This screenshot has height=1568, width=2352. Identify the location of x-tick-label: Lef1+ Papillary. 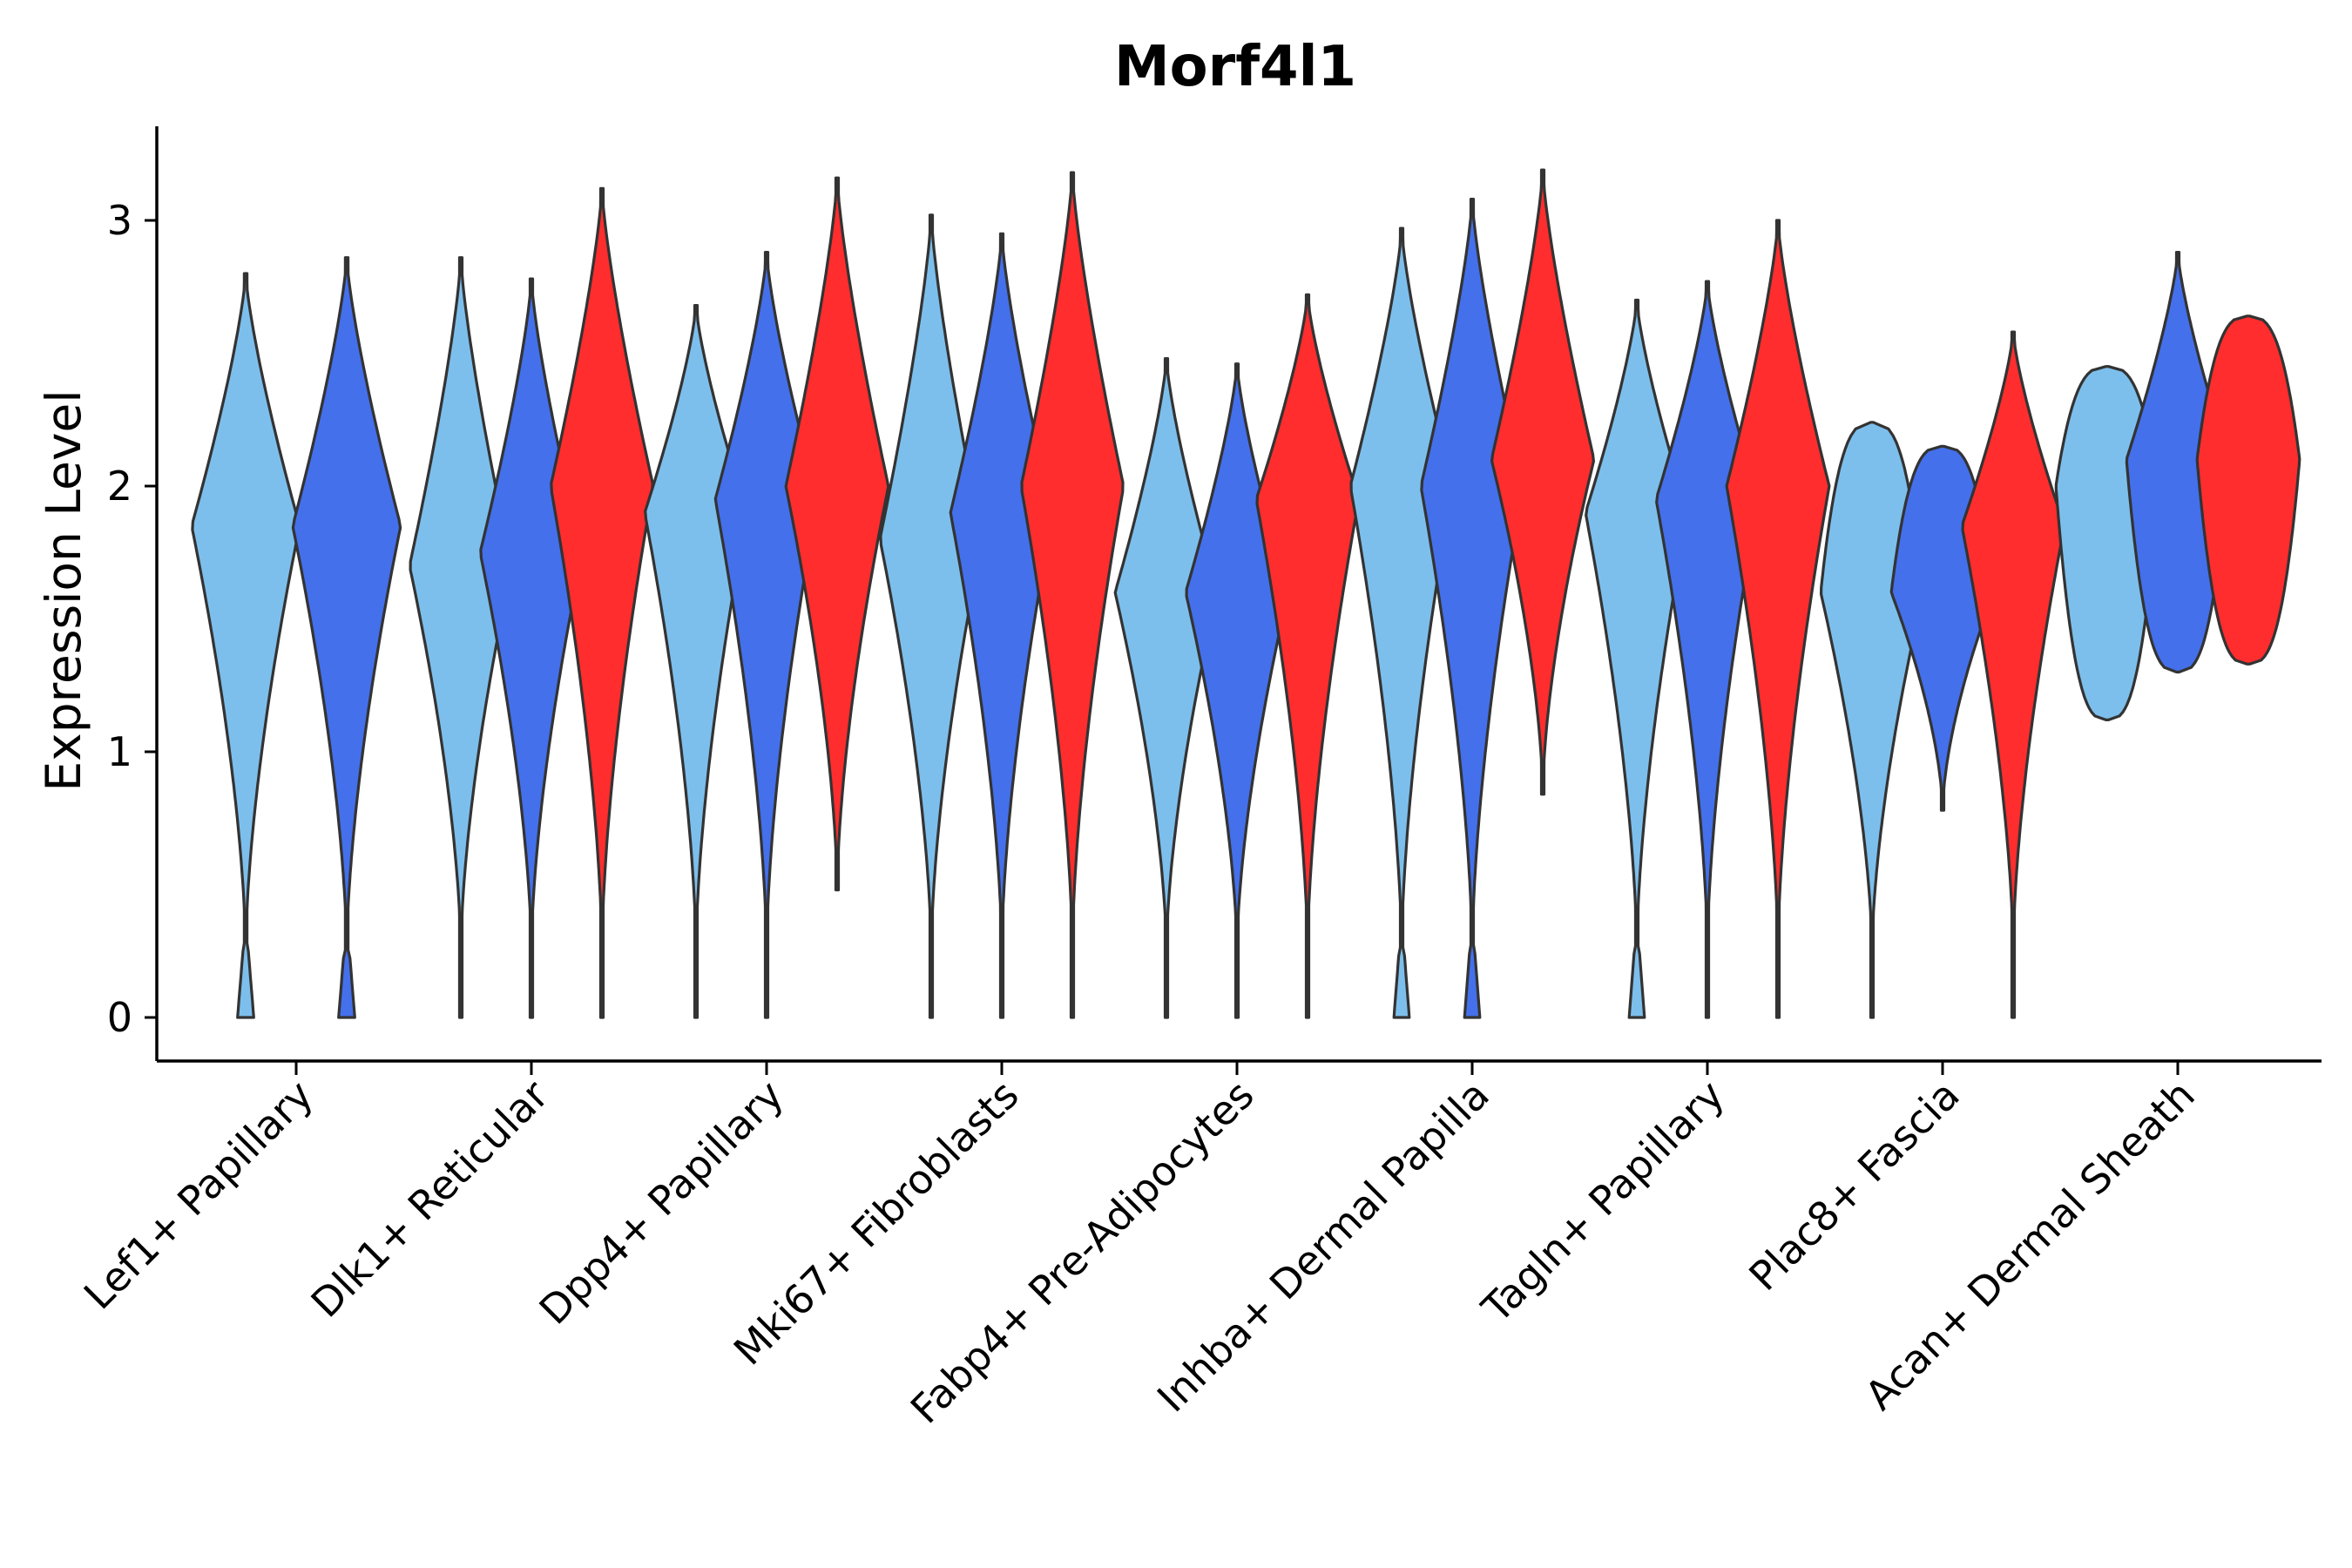
(198, 1195).